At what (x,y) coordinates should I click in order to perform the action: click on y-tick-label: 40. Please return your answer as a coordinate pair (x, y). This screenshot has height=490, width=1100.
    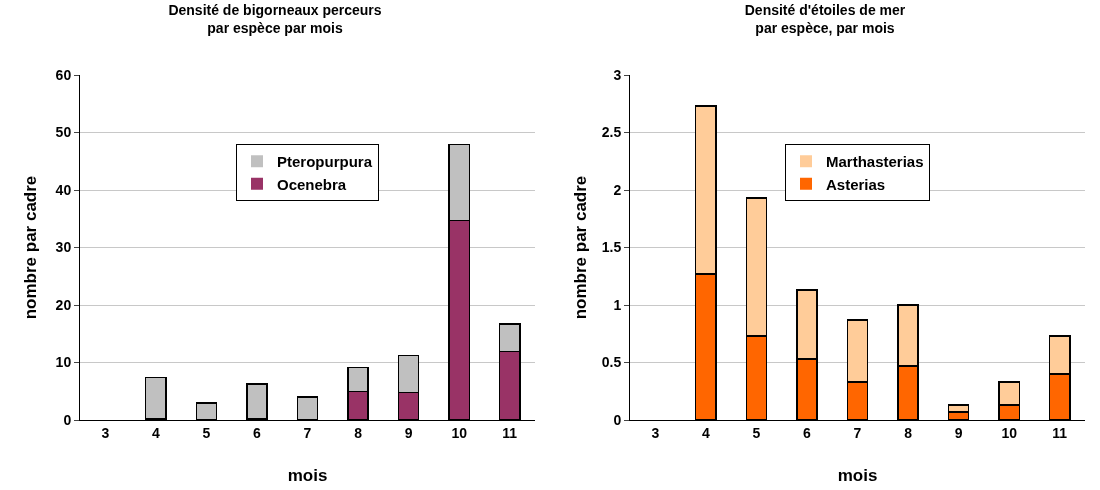
    Looking at the image, I should click on (63, 189).